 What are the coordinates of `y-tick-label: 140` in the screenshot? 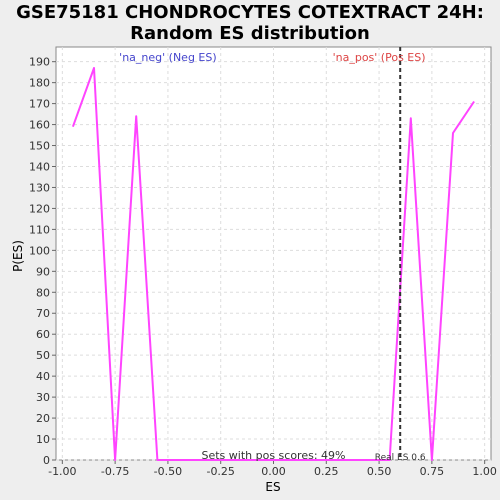 It's located at (39, 166).